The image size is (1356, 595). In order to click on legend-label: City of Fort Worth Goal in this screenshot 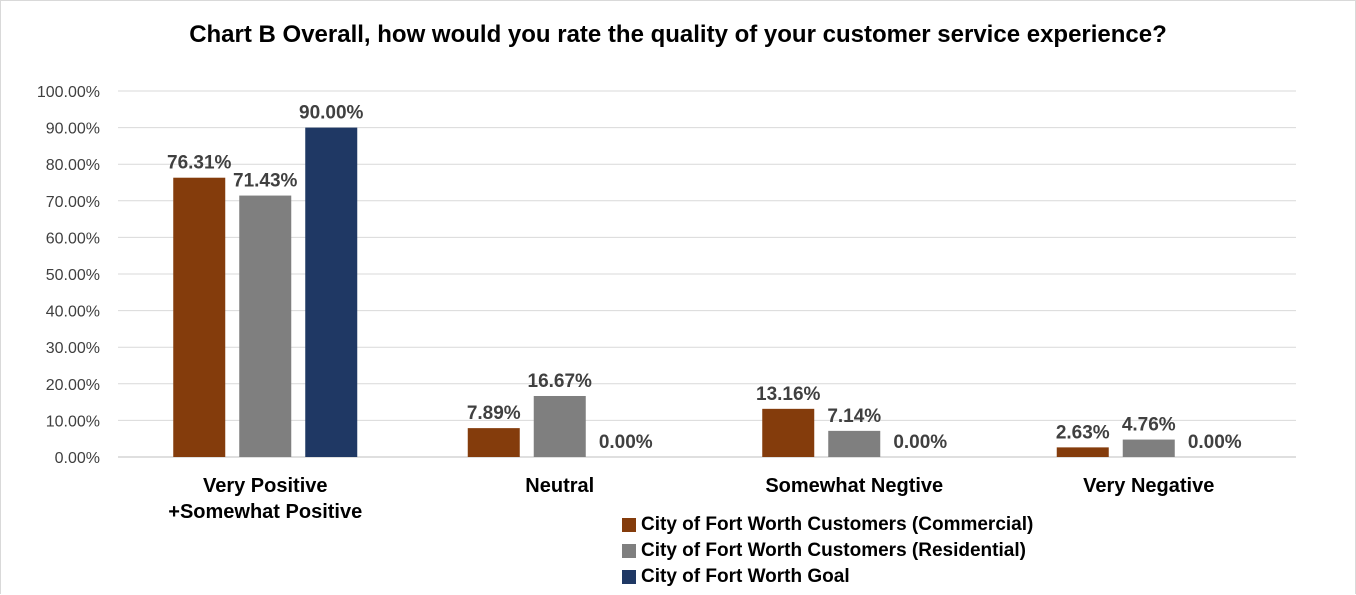, I will do `click(745, 576)`.